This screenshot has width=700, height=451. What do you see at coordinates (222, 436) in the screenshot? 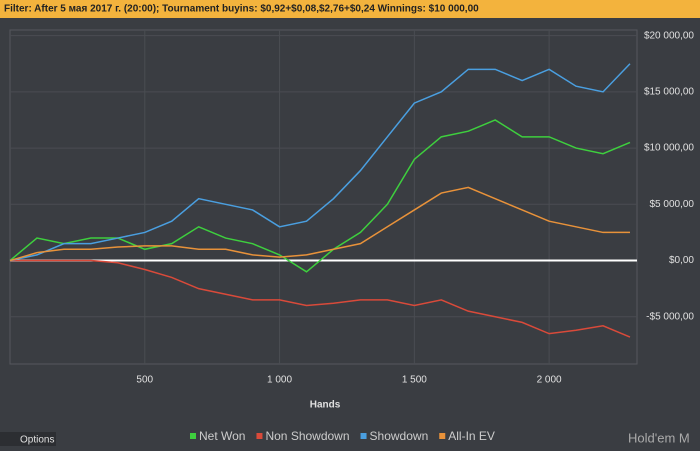
I see `legend-label: Net Won` at bounding box center [222, 436].